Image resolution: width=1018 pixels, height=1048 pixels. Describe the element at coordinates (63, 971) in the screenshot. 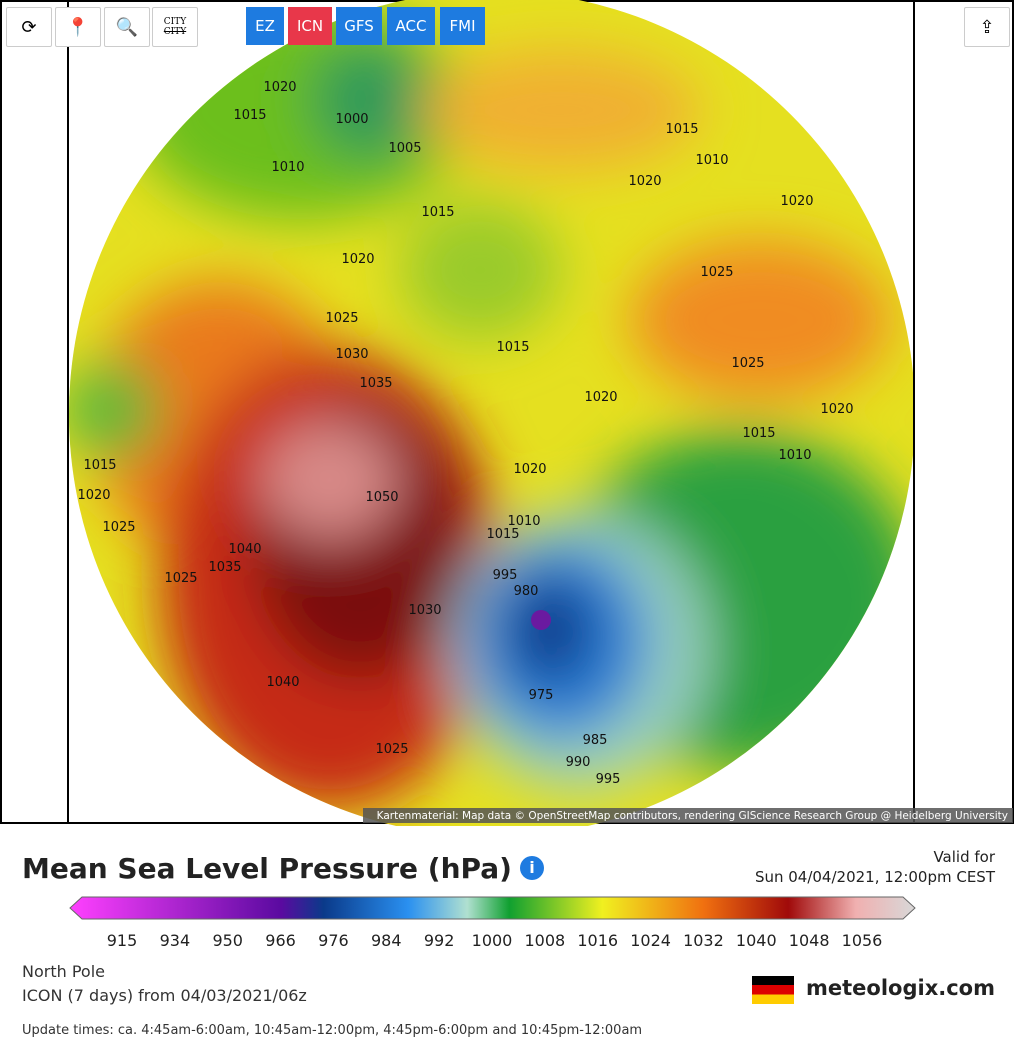

I see `region: North Pole` at that location.